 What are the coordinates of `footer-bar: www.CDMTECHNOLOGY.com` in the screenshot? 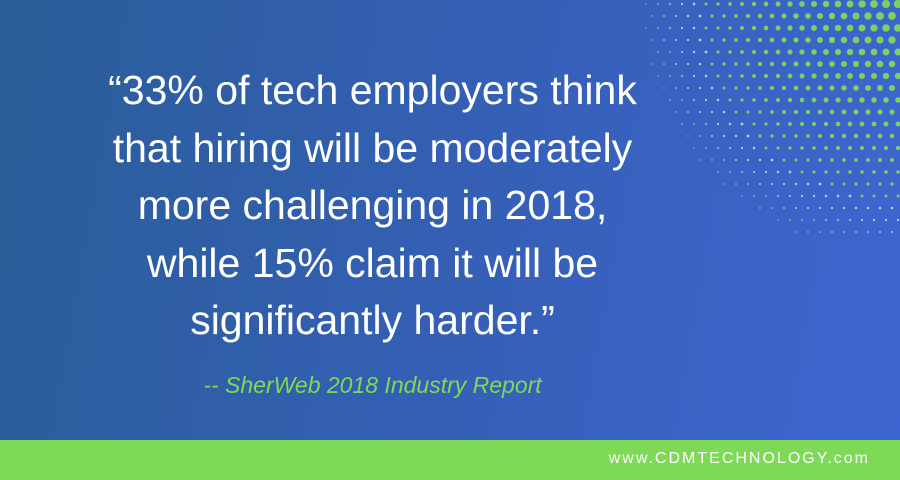 It's located at (450, 460).